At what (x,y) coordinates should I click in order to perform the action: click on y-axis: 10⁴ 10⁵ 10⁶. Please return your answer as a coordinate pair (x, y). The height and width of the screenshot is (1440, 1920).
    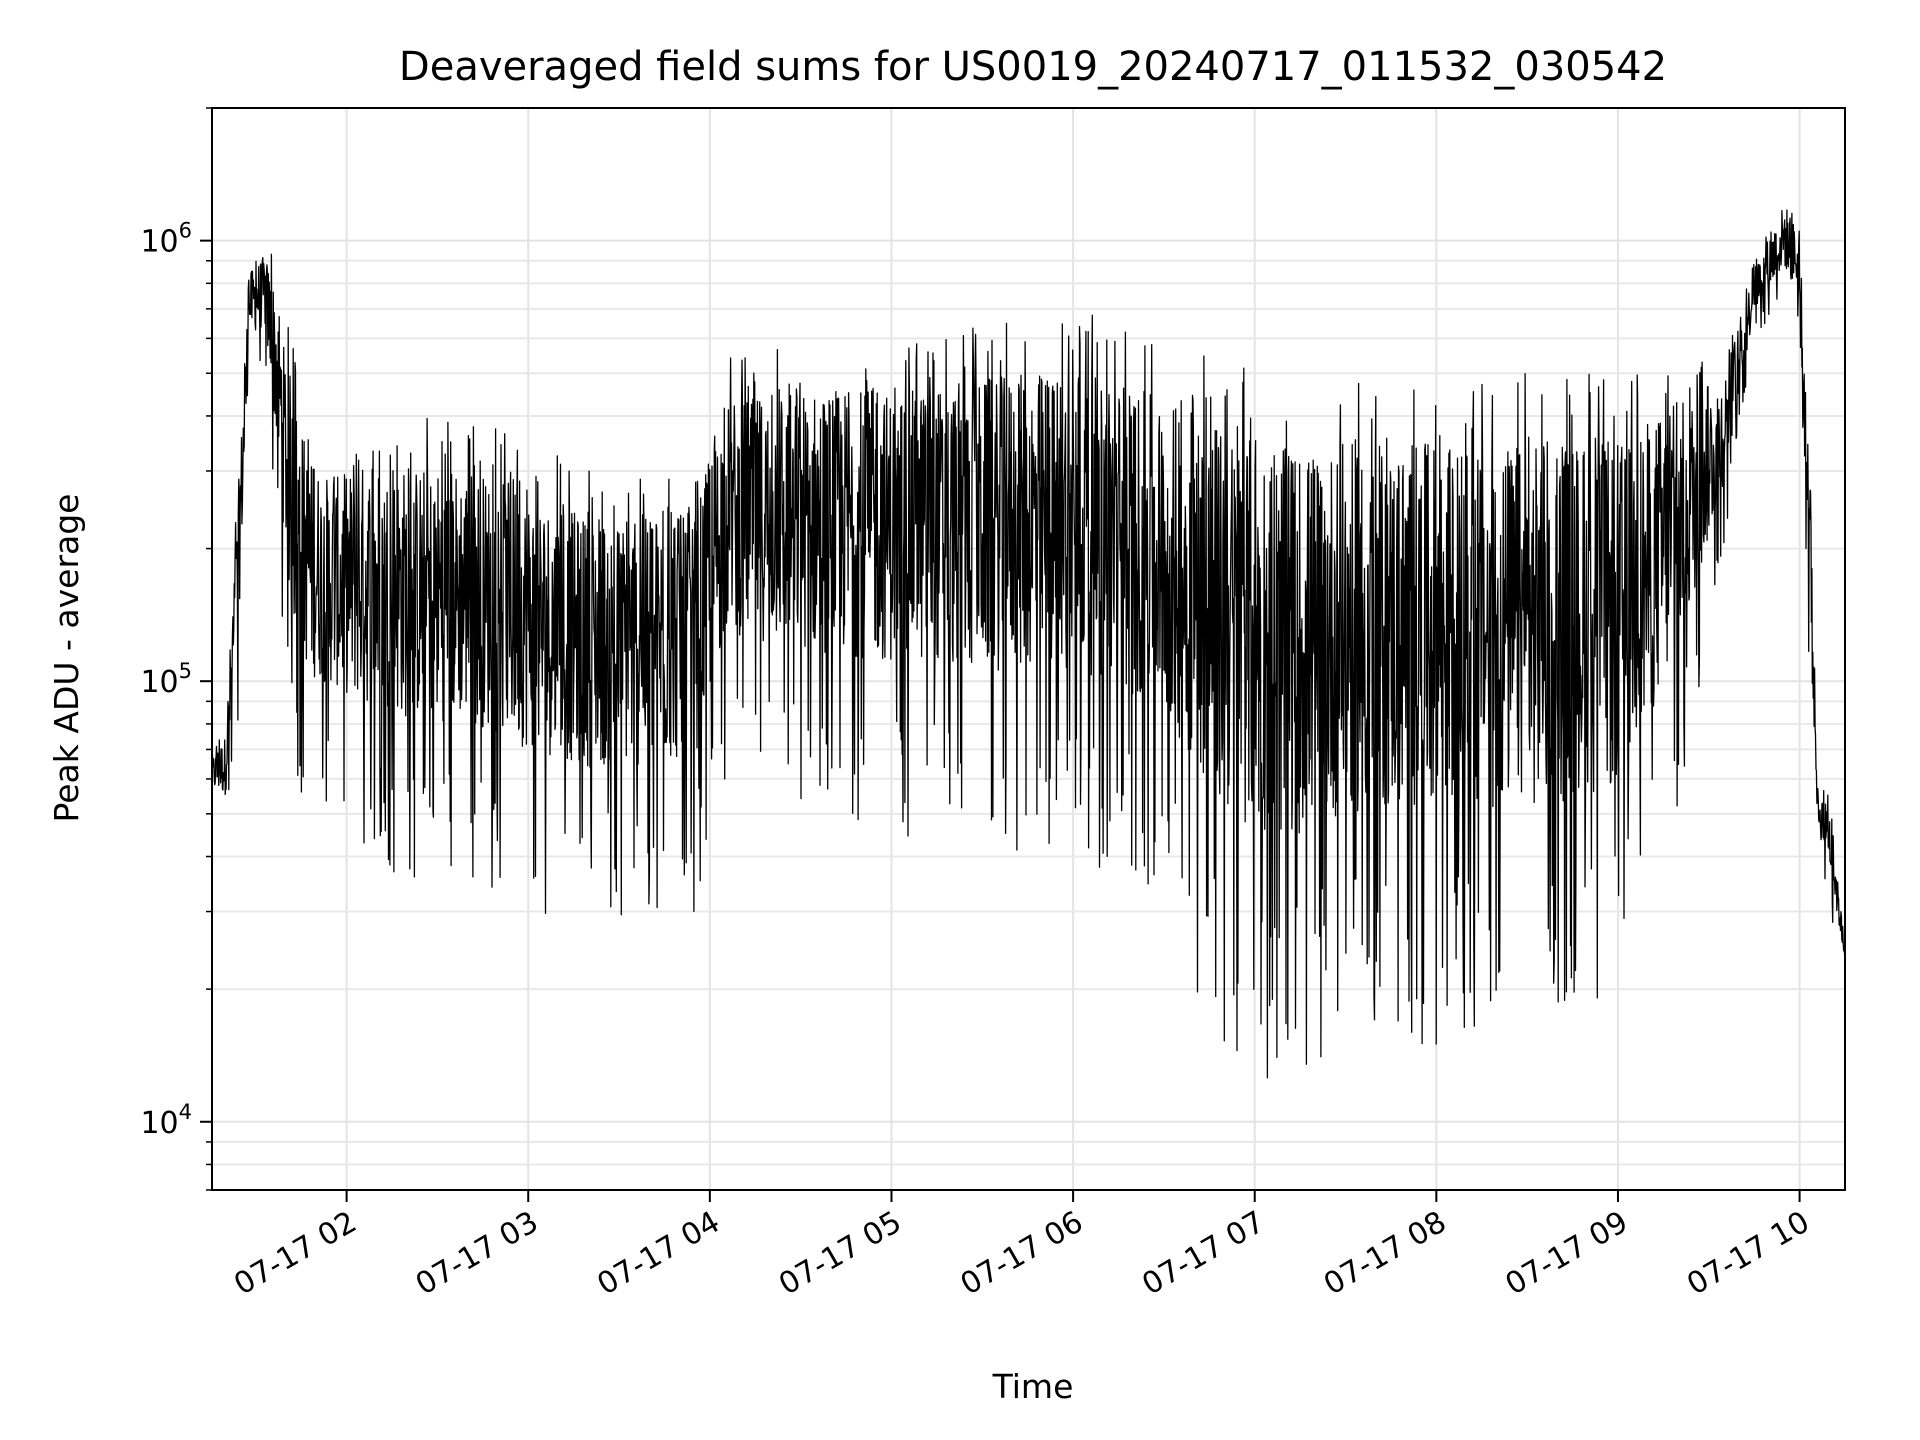
    Looking at the image, I should click on (176, 649).